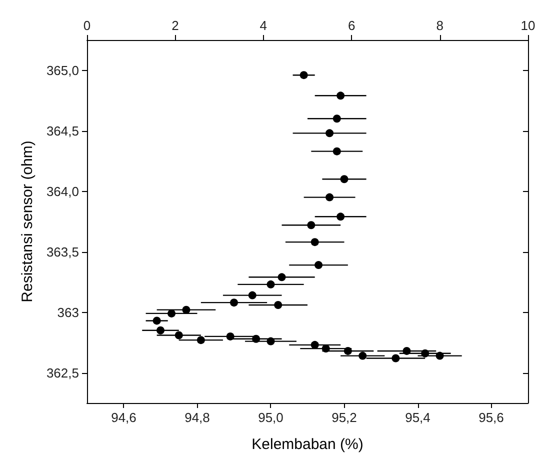 Image resolution: width=542 pixels, height=458 pixels. Describe the element at coordinates (68, 312) in the screenshot. I see `y-tick-label: 363` at that location.